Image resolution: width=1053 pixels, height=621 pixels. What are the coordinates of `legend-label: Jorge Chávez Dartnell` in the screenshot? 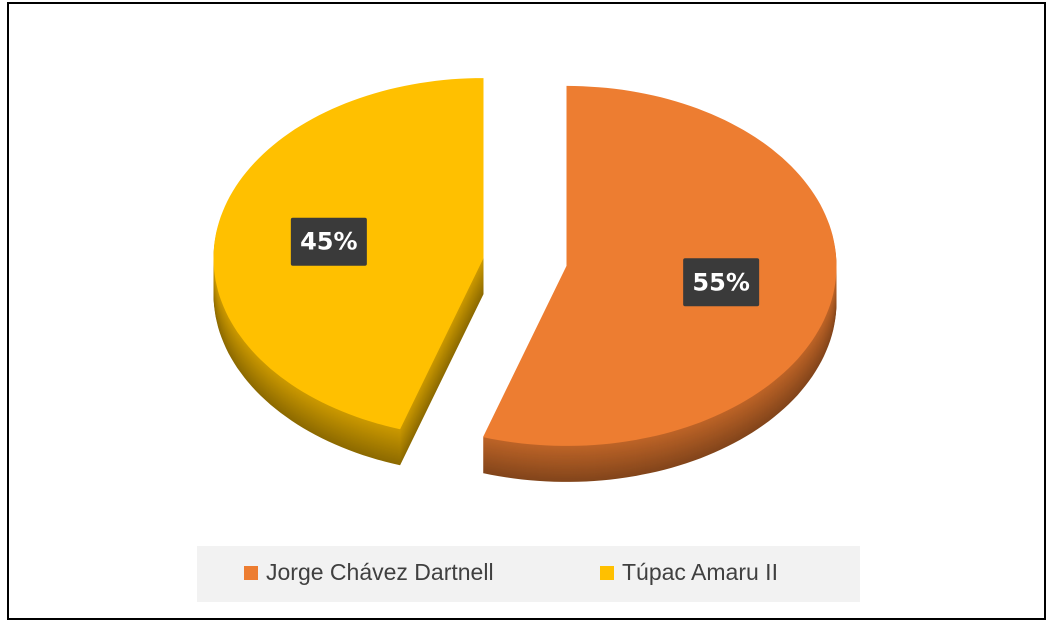 It's located at (380, 572).